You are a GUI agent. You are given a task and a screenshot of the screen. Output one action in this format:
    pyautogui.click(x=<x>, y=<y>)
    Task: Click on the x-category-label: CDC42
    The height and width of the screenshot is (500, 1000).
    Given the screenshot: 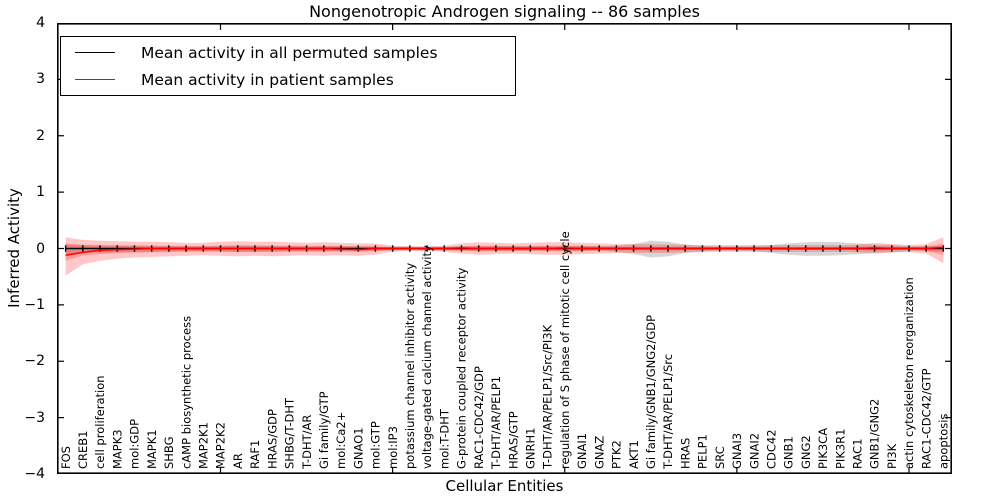 What is the action you would take?
    pyautogui.click(x=771, y=449)
    